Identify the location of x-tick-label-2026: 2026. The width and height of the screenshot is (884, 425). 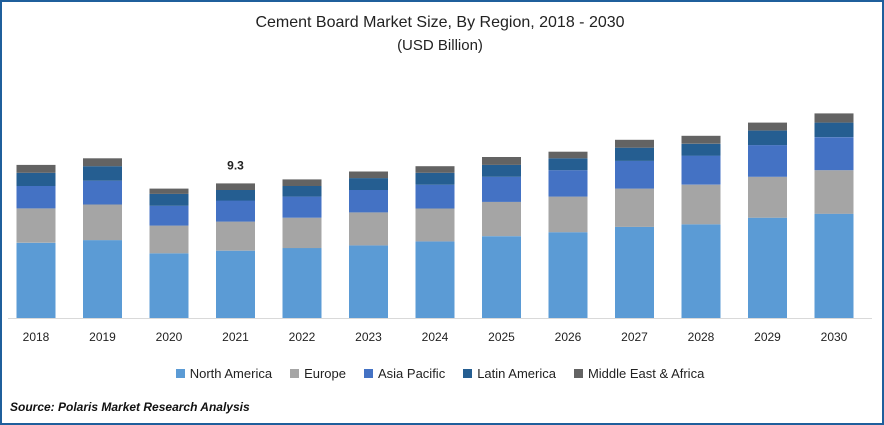
(568, 337).